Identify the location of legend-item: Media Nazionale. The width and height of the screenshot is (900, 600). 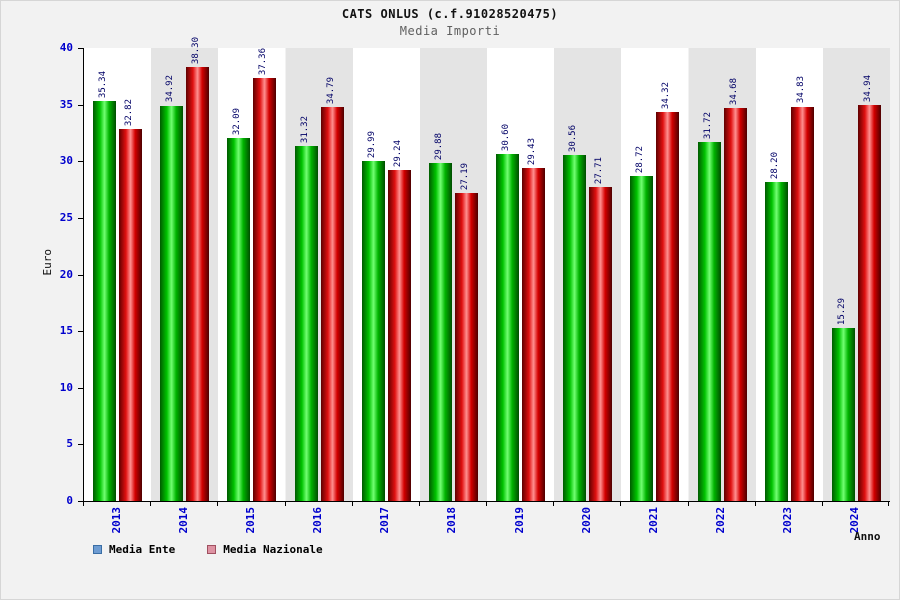
(265, 549).